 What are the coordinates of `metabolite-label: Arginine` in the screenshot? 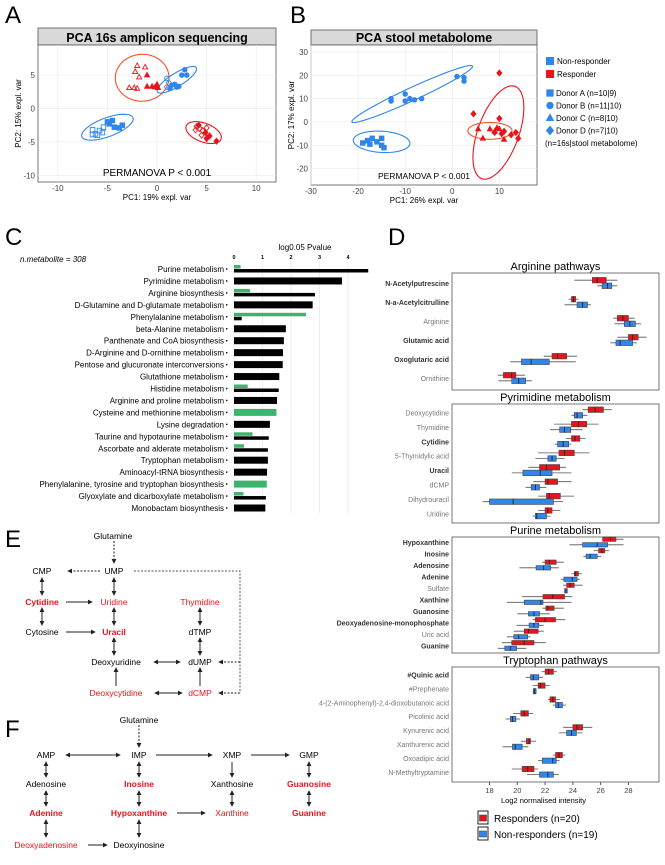 It's located at (436, 322).